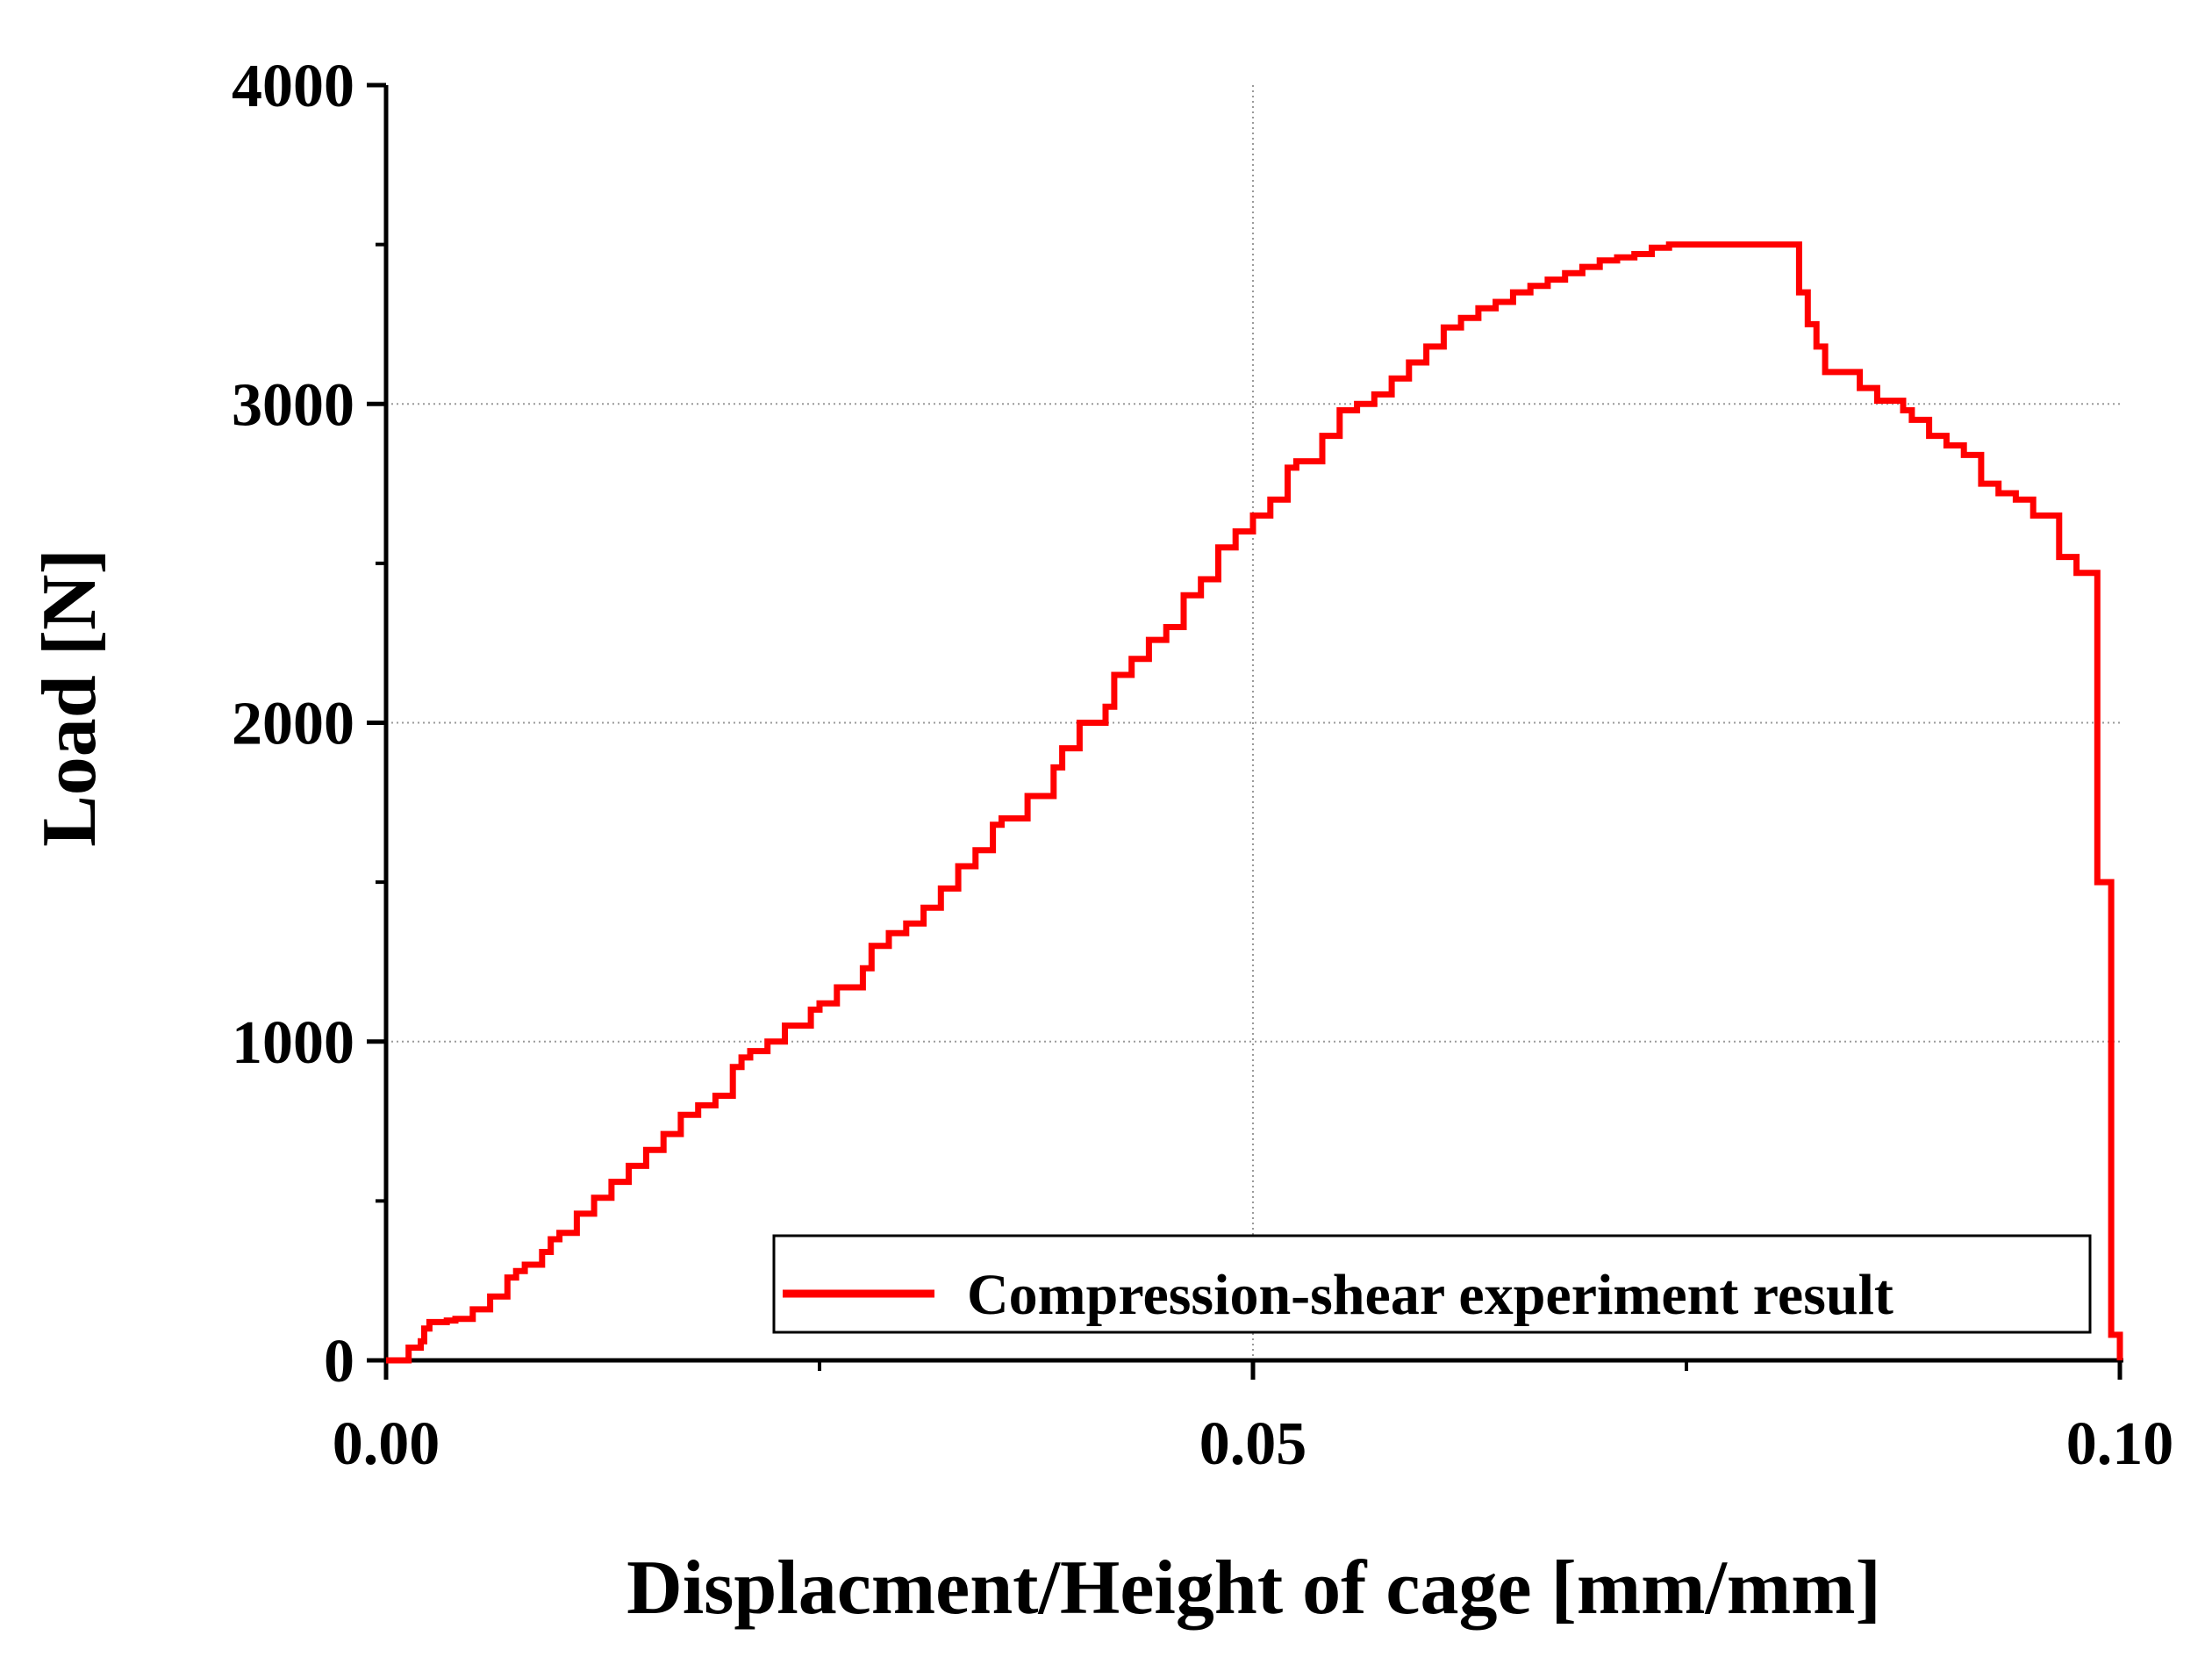 The width and height of the screenshot is (2212, 1657). I want to click on legend: Compression-shear experiment result, so click(1432, 1284).